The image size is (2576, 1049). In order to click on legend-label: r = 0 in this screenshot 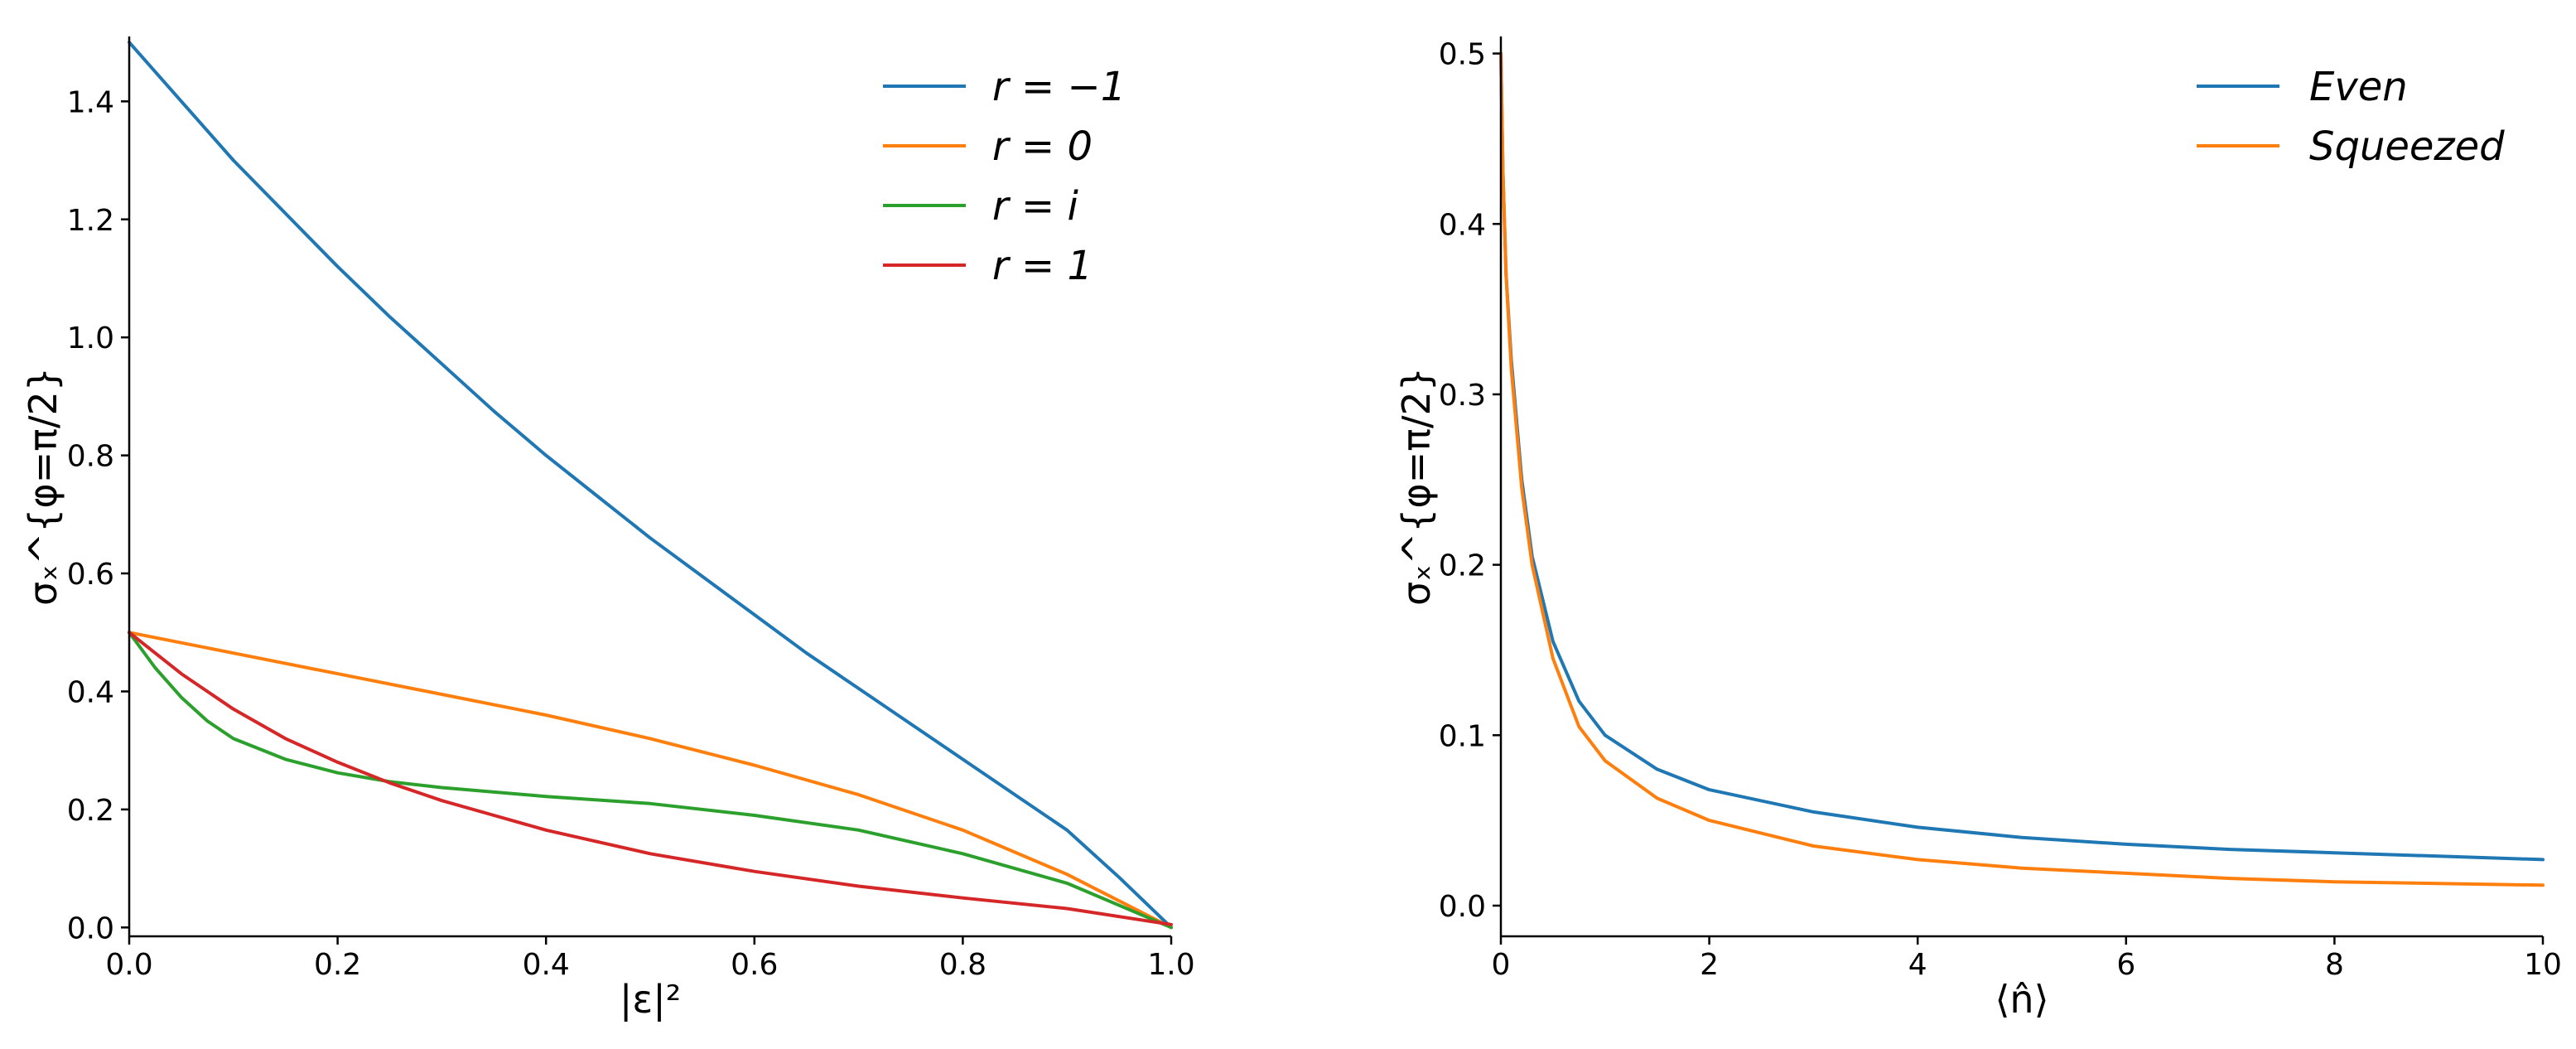, I will do `click(1043, 146)`.